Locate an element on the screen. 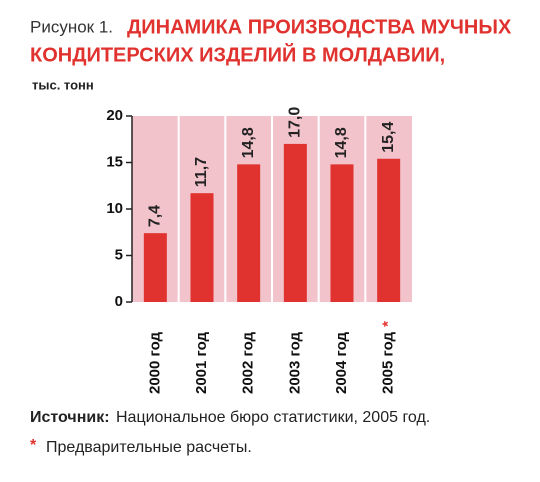 This screenshot has height=482, width=540. x-tick-label: 2000 год is located at coordinates (154, 362).